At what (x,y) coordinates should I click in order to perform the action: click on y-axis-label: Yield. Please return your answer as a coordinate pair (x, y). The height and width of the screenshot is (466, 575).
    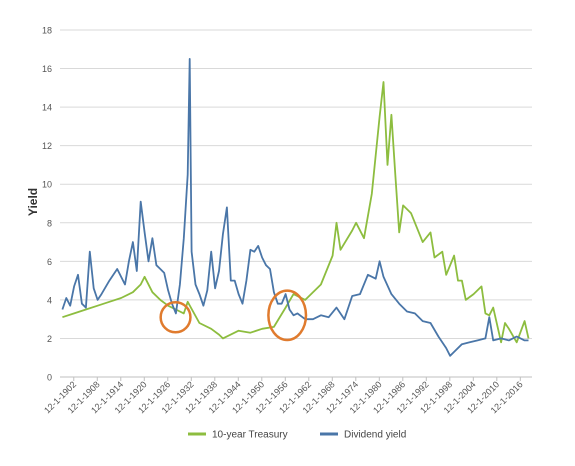
    Looking at the image, I should click on (33, 202).